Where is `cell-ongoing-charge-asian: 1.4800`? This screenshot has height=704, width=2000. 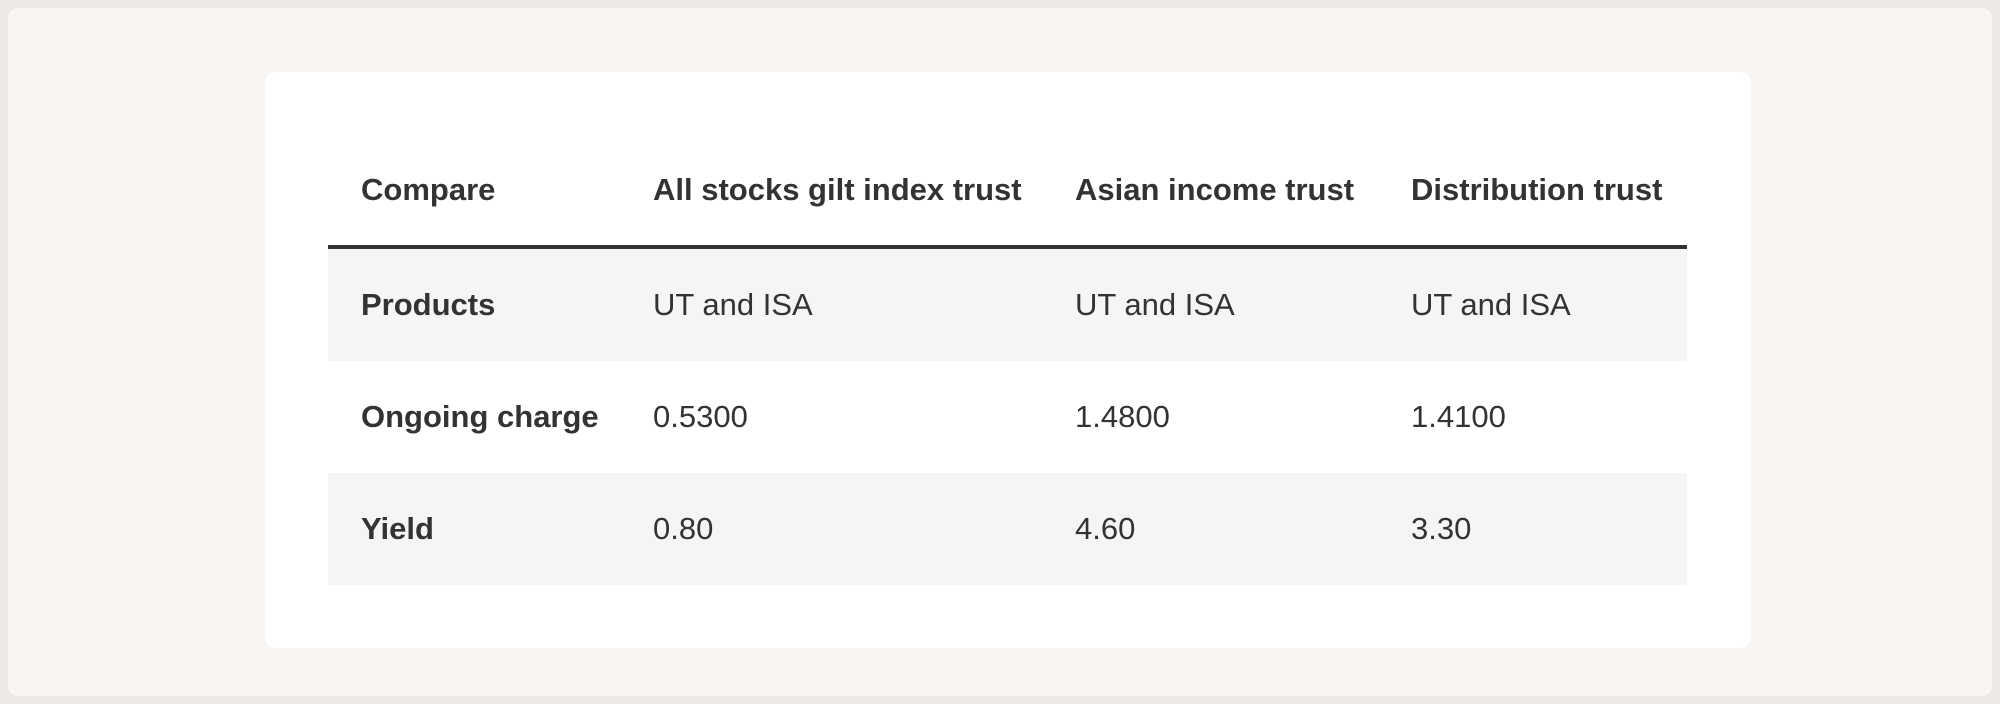 cell-ongoing-charge-asian: 1.4800 is located at coordinates (1122, 416).